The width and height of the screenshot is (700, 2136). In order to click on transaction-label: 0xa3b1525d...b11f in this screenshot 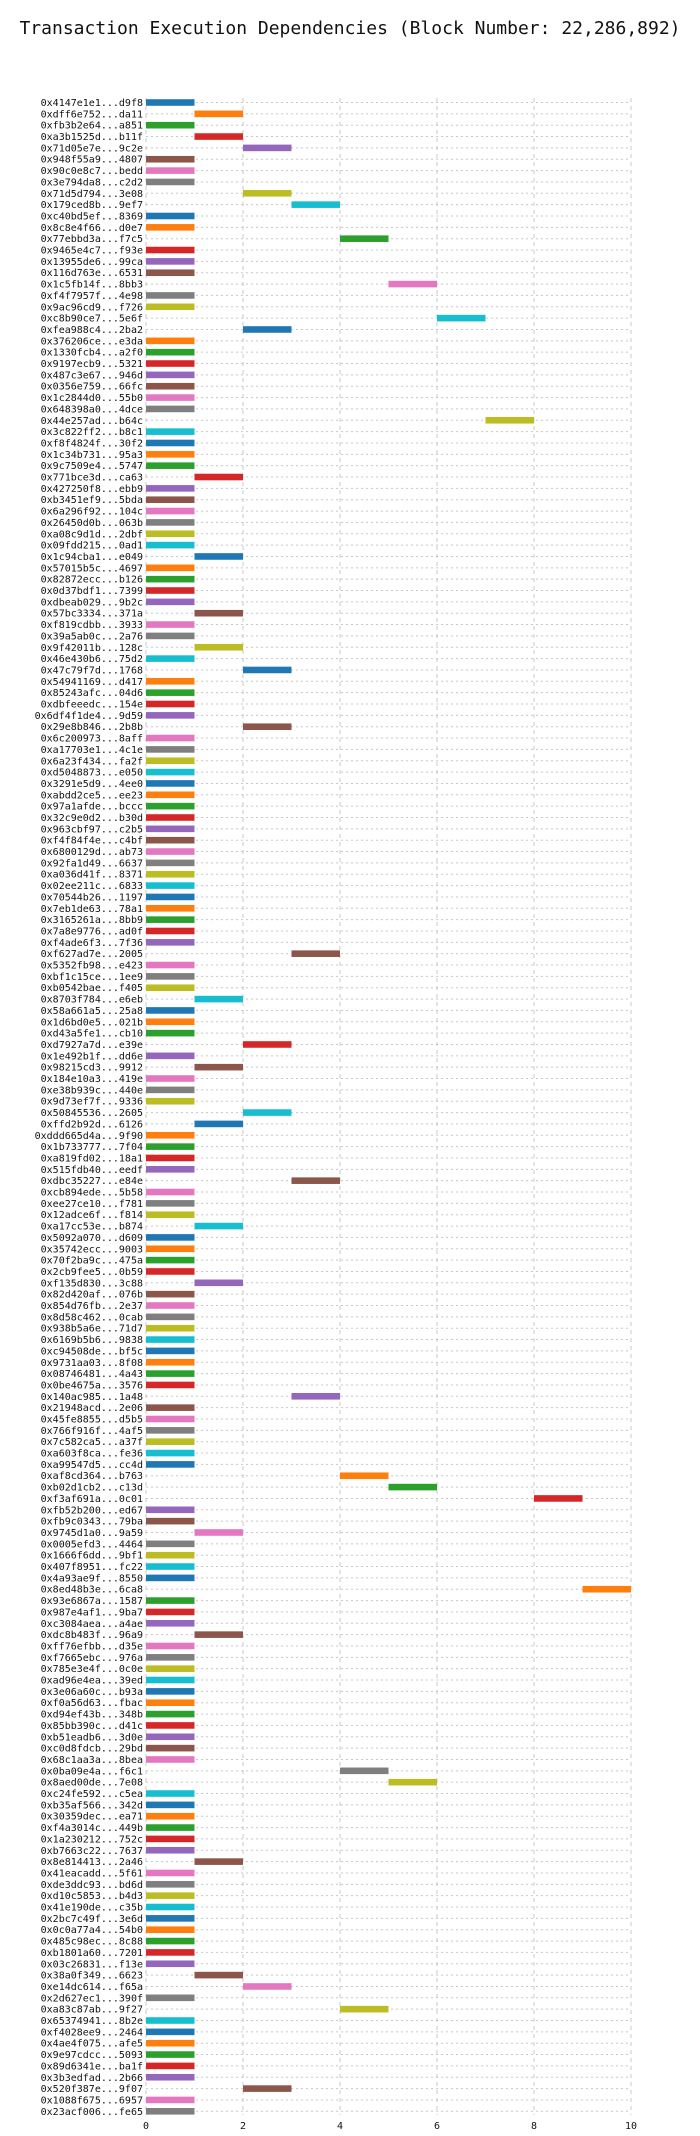, I will do `click(92, 137)`.